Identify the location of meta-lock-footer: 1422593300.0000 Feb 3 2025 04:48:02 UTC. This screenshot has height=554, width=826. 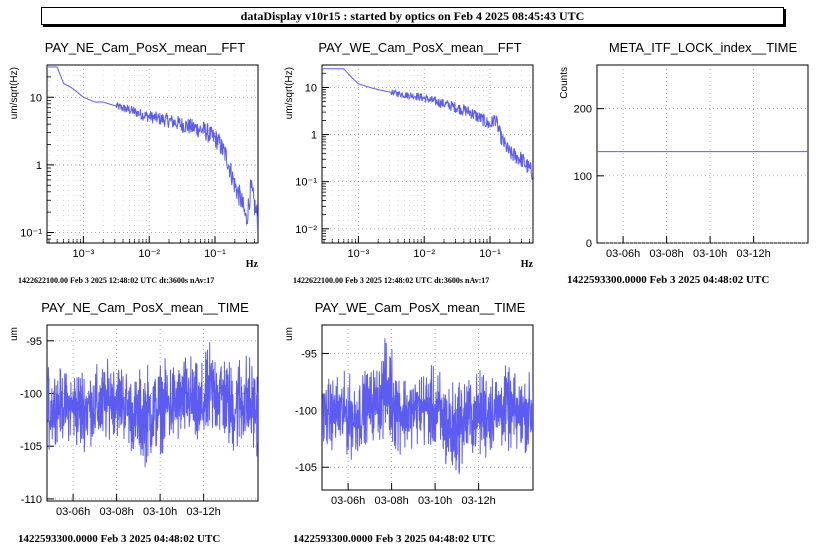
(668, 280).